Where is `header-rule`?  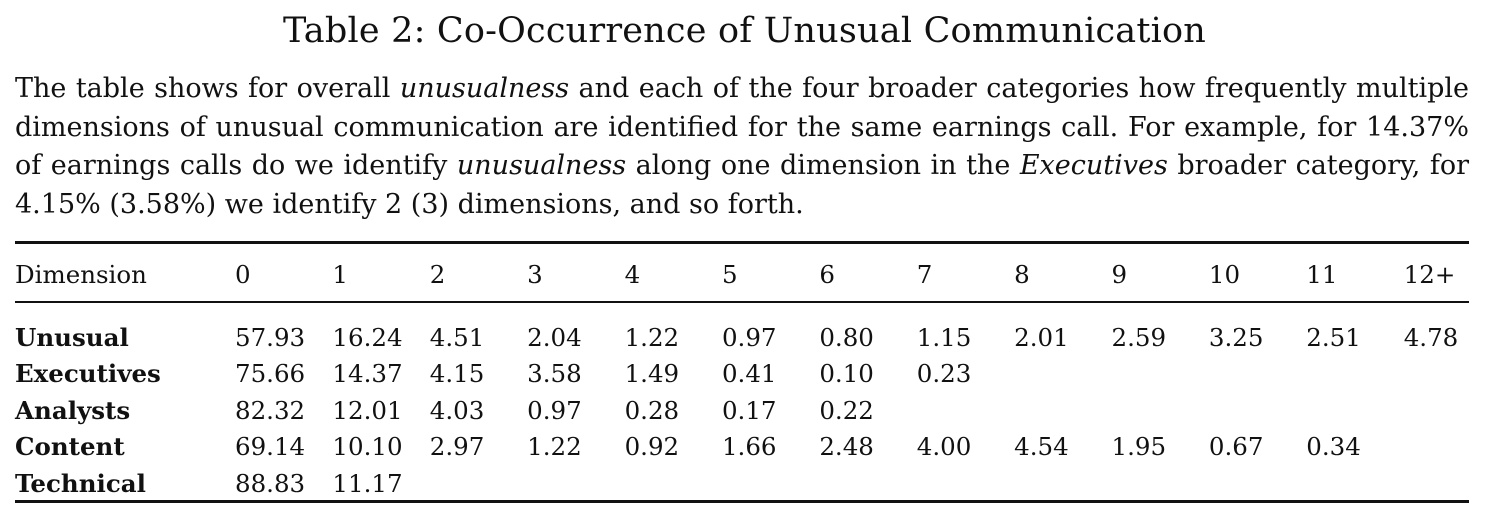 header-rule is located at coordinates (742, 302).